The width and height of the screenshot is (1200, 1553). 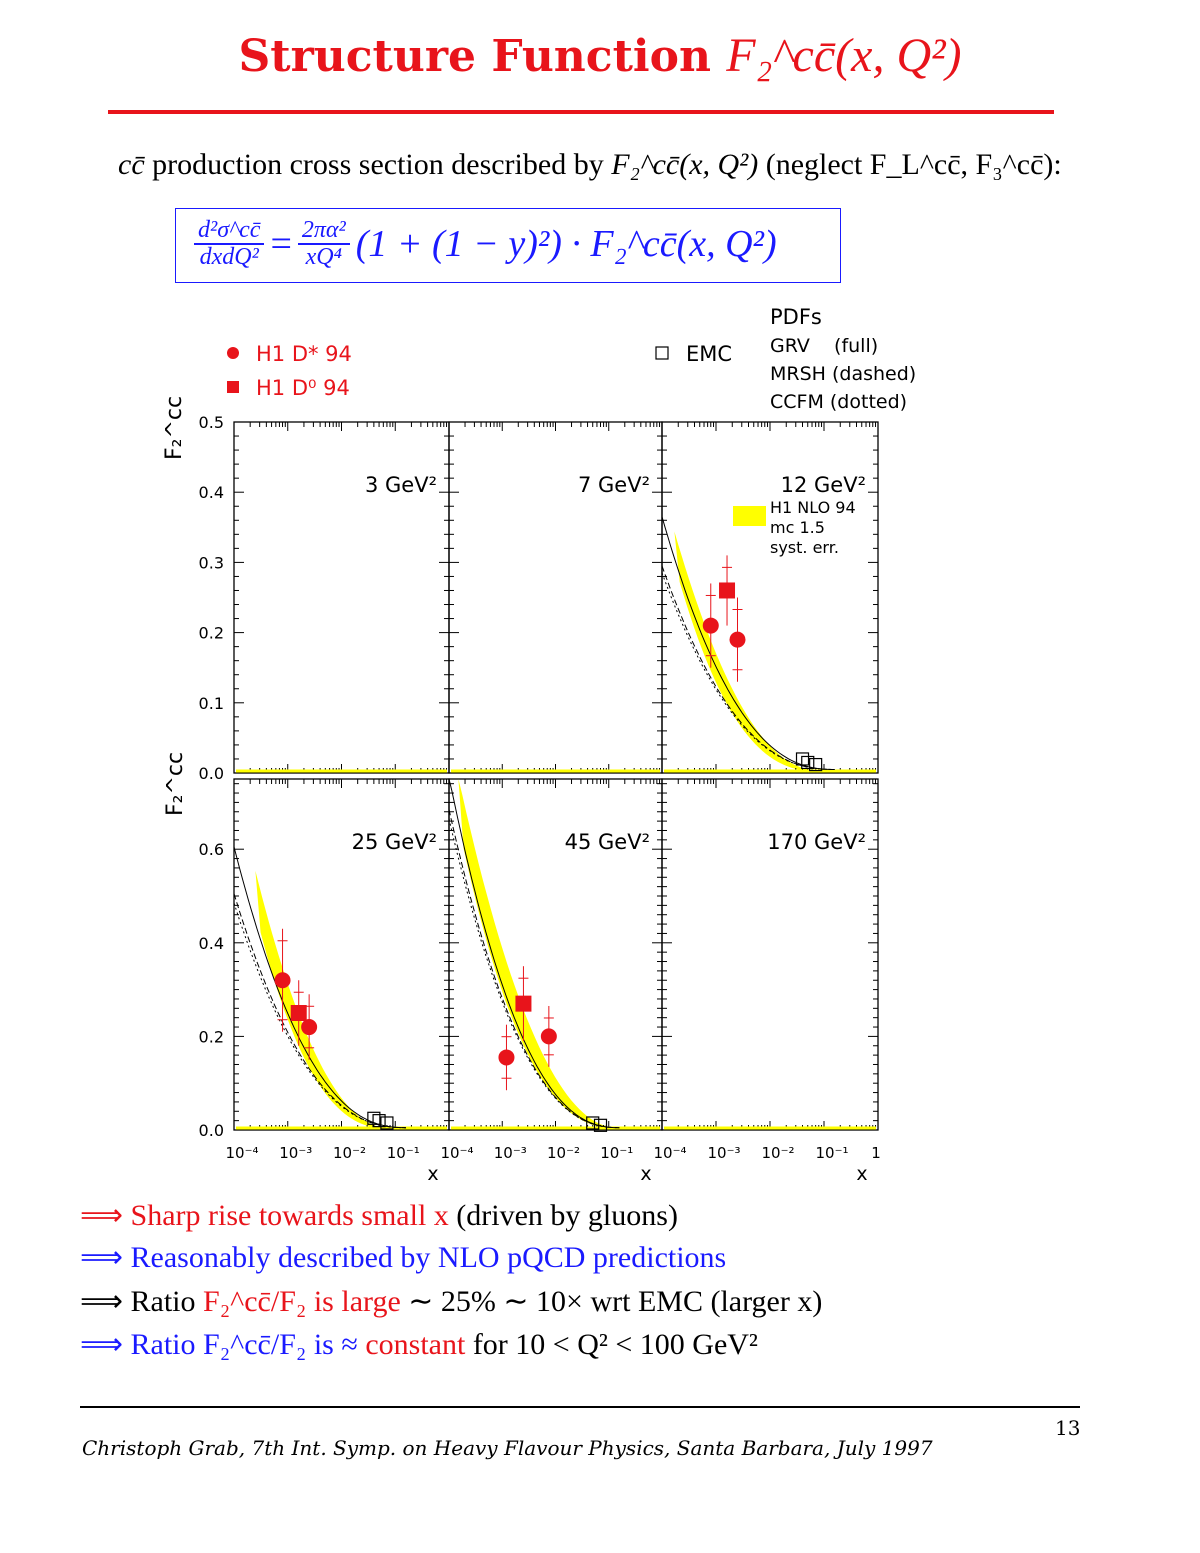 I want to click on formula-box, so click(x=508, y=245).